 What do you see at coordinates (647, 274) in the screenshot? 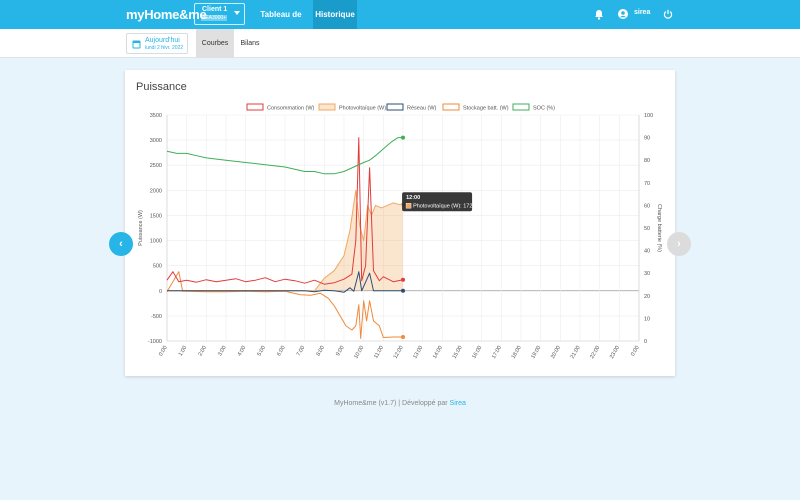
I see `y2-tick-label: 30` at bounding box center [647, 274].